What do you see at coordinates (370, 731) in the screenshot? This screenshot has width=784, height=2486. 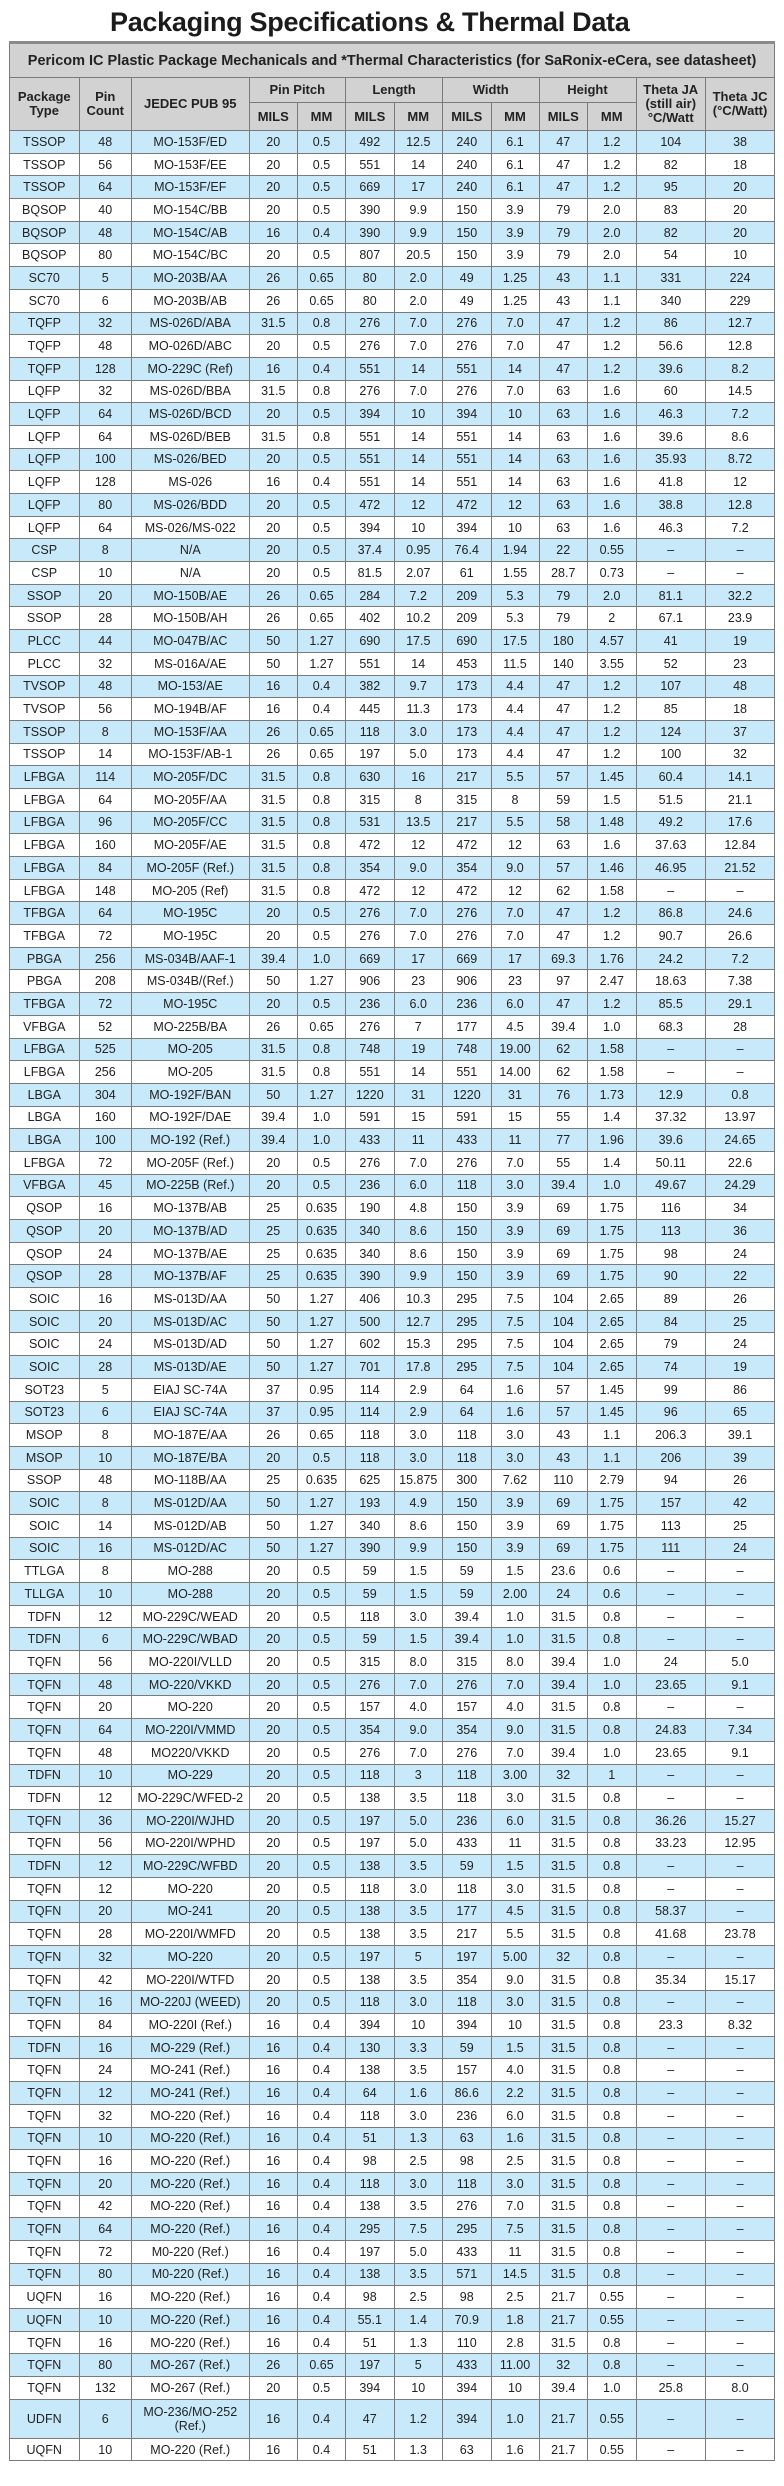 I see `cell-length-mils: 118` at bounding box center [370, 731].